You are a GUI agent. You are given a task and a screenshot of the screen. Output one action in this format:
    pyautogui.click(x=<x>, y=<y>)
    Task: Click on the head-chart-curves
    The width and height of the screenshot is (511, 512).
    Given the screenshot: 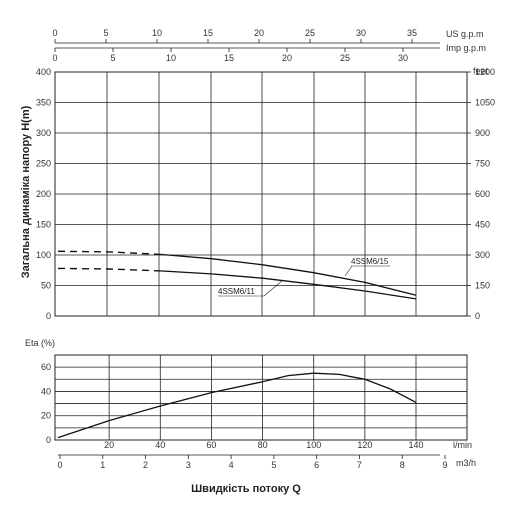 What is the action you would take?
    pyautogui.click(x=237, y=275)
    